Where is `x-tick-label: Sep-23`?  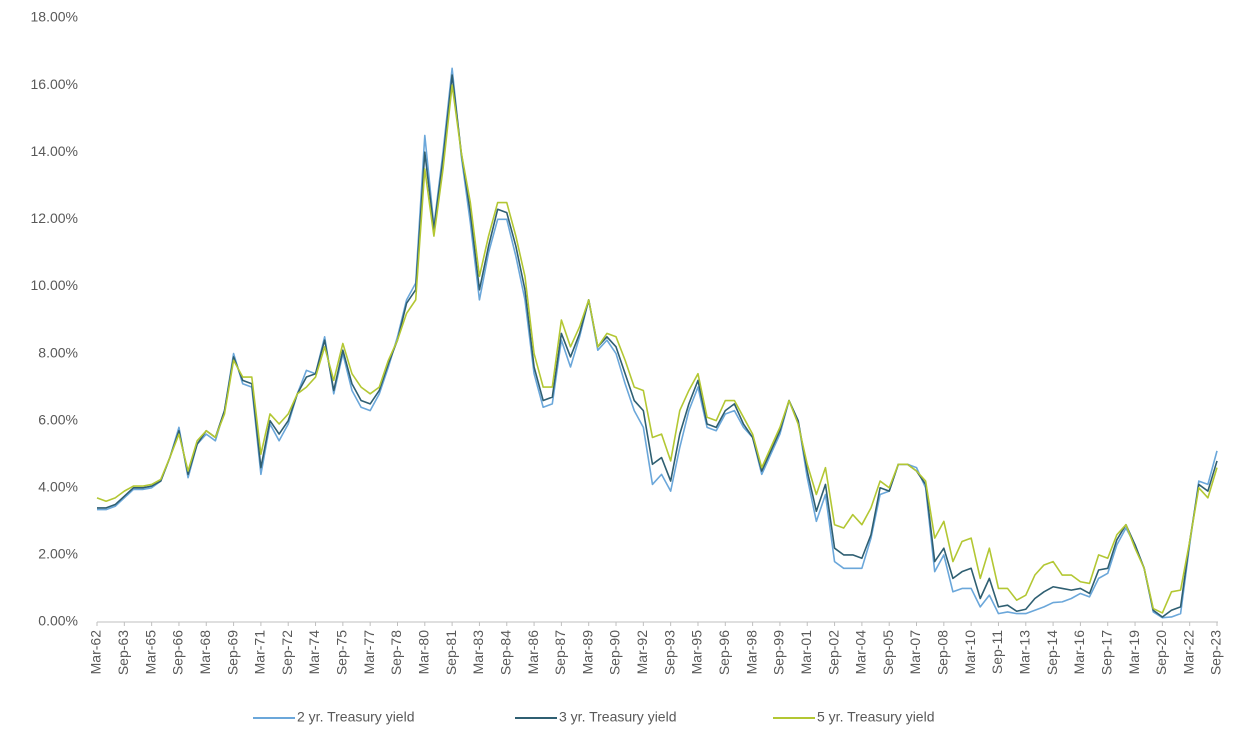
x-tick-label: Sep-23 is located at coordinates (1216, 652).